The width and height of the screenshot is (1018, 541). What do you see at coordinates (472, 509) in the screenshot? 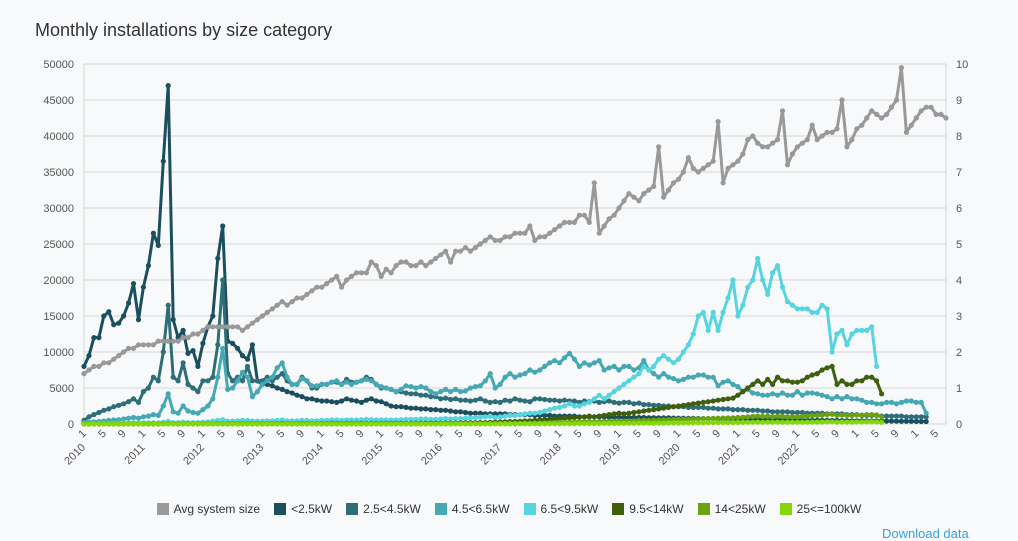
I see `legend-item: 4.5<6.5kW` at bounding box center [472, 509].